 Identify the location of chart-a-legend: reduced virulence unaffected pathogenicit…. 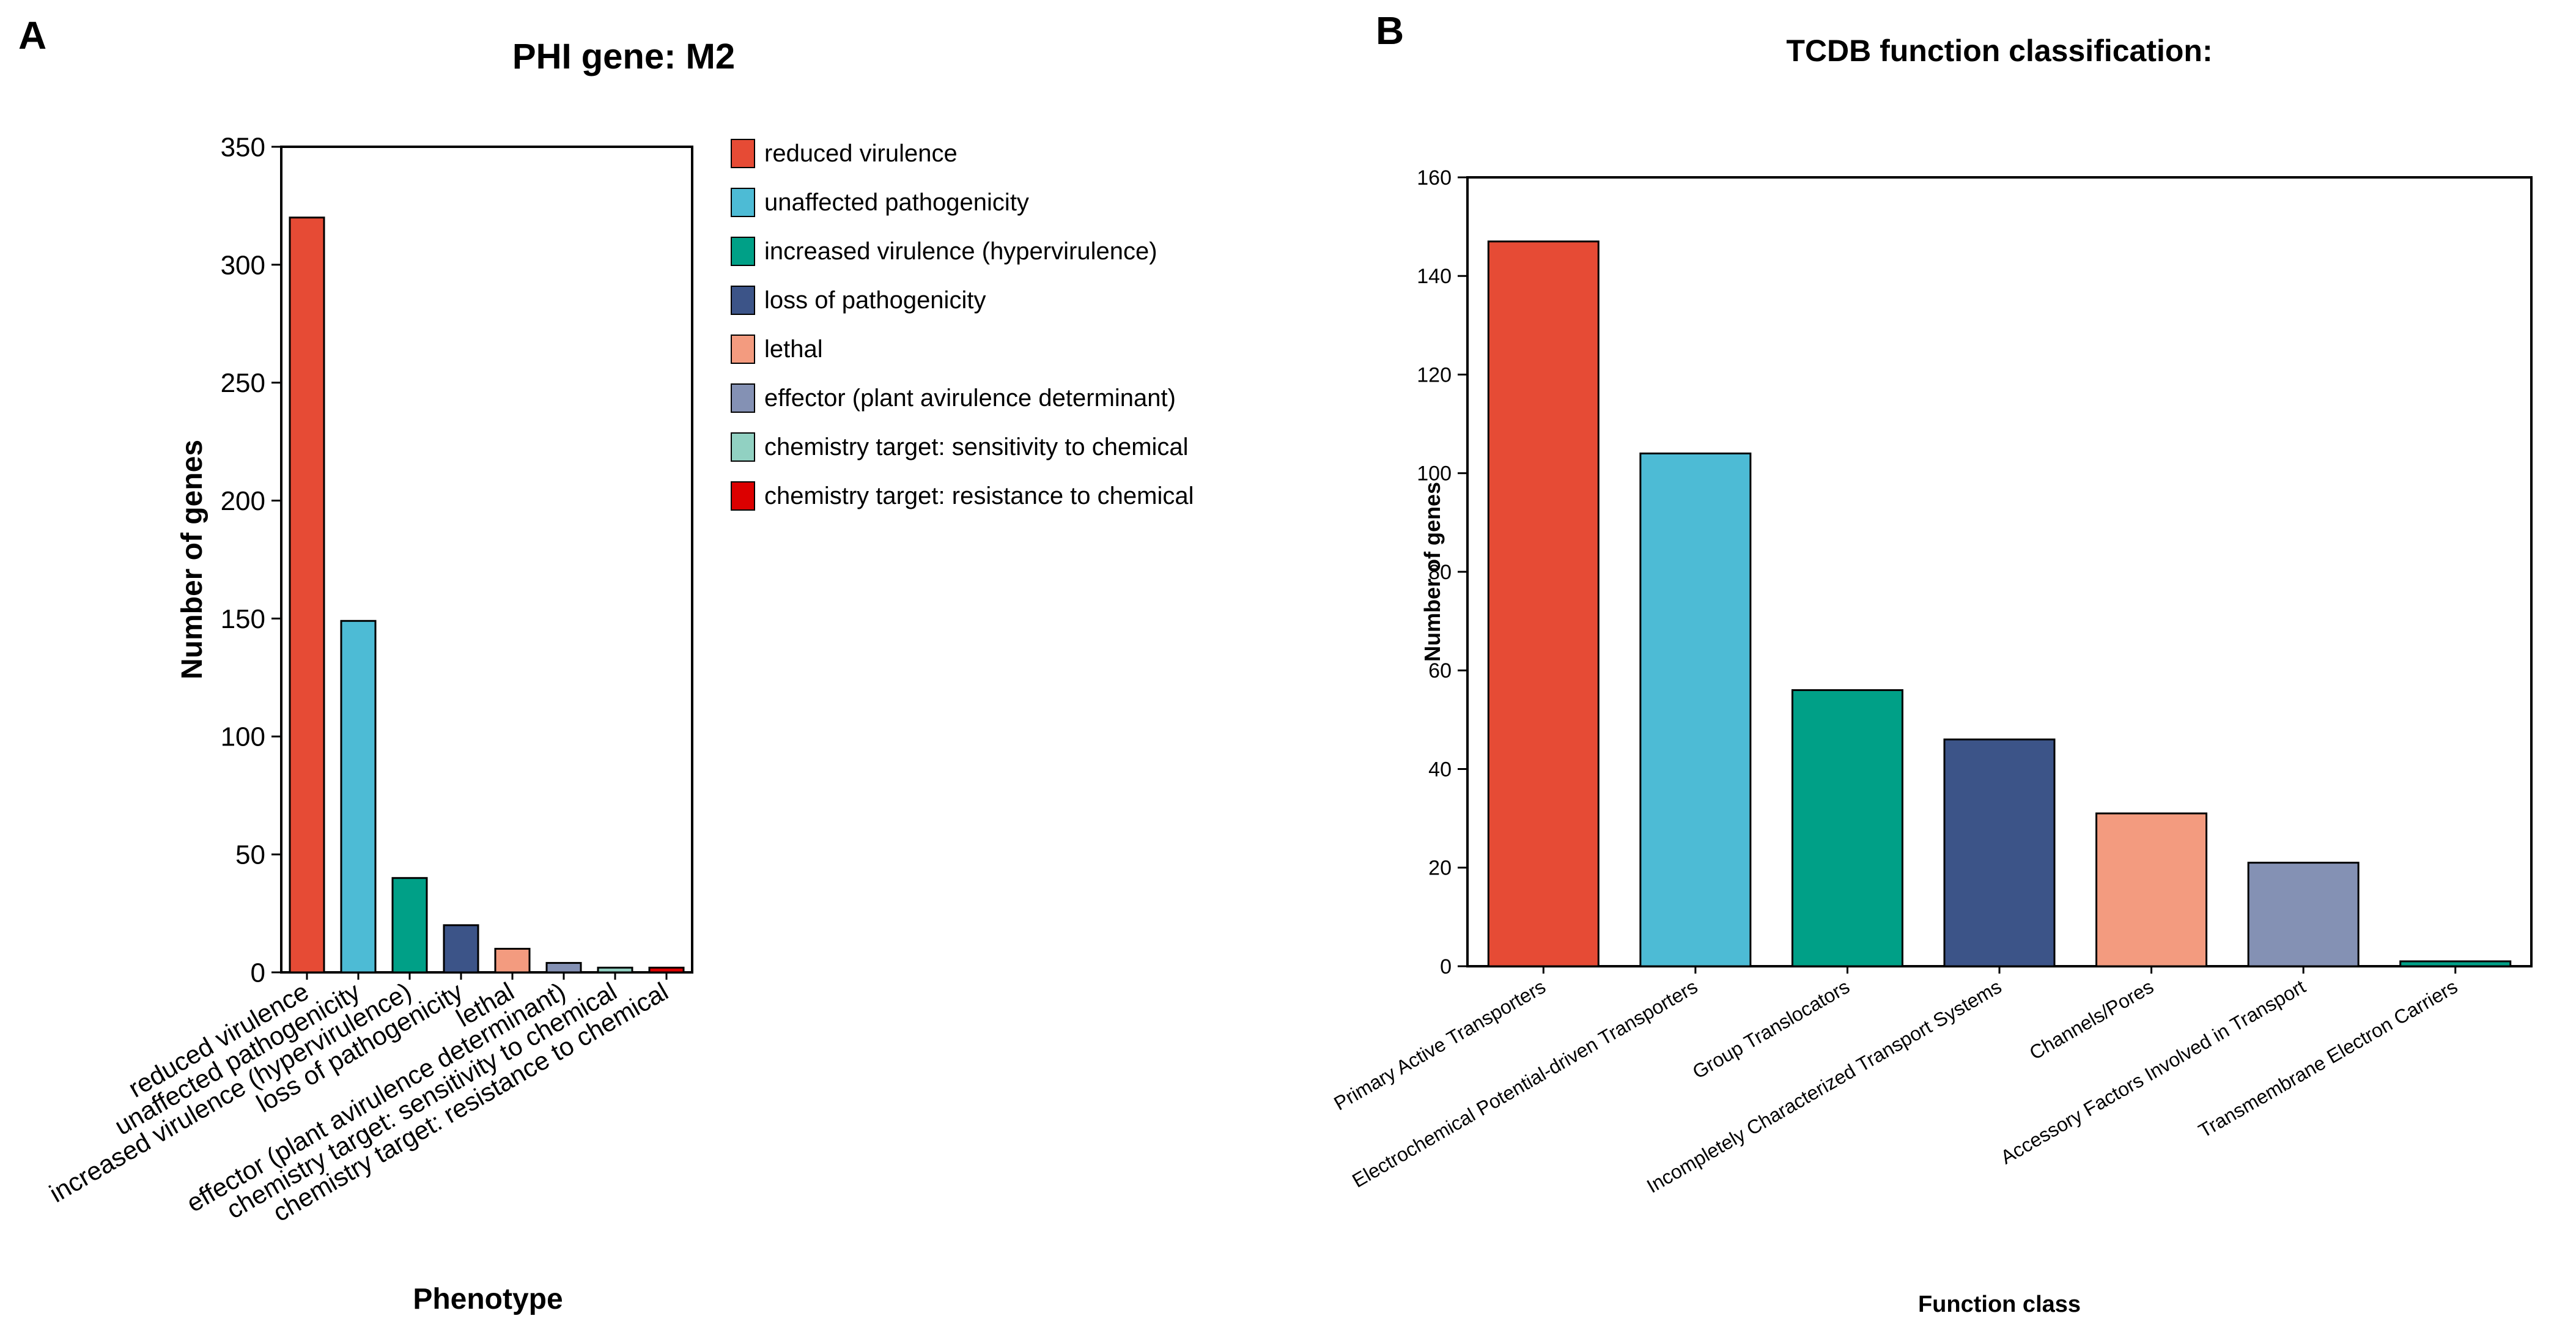
(962, 325).